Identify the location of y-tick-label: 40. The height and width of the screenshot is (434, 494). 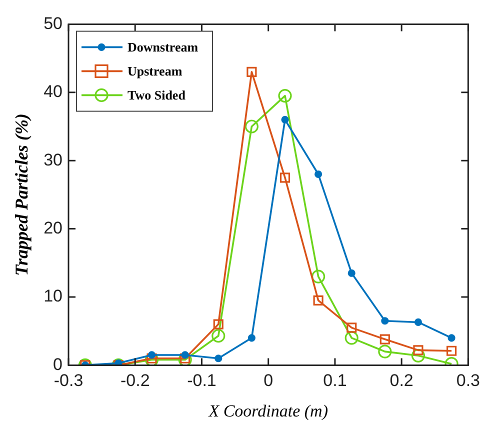
(53, 92).